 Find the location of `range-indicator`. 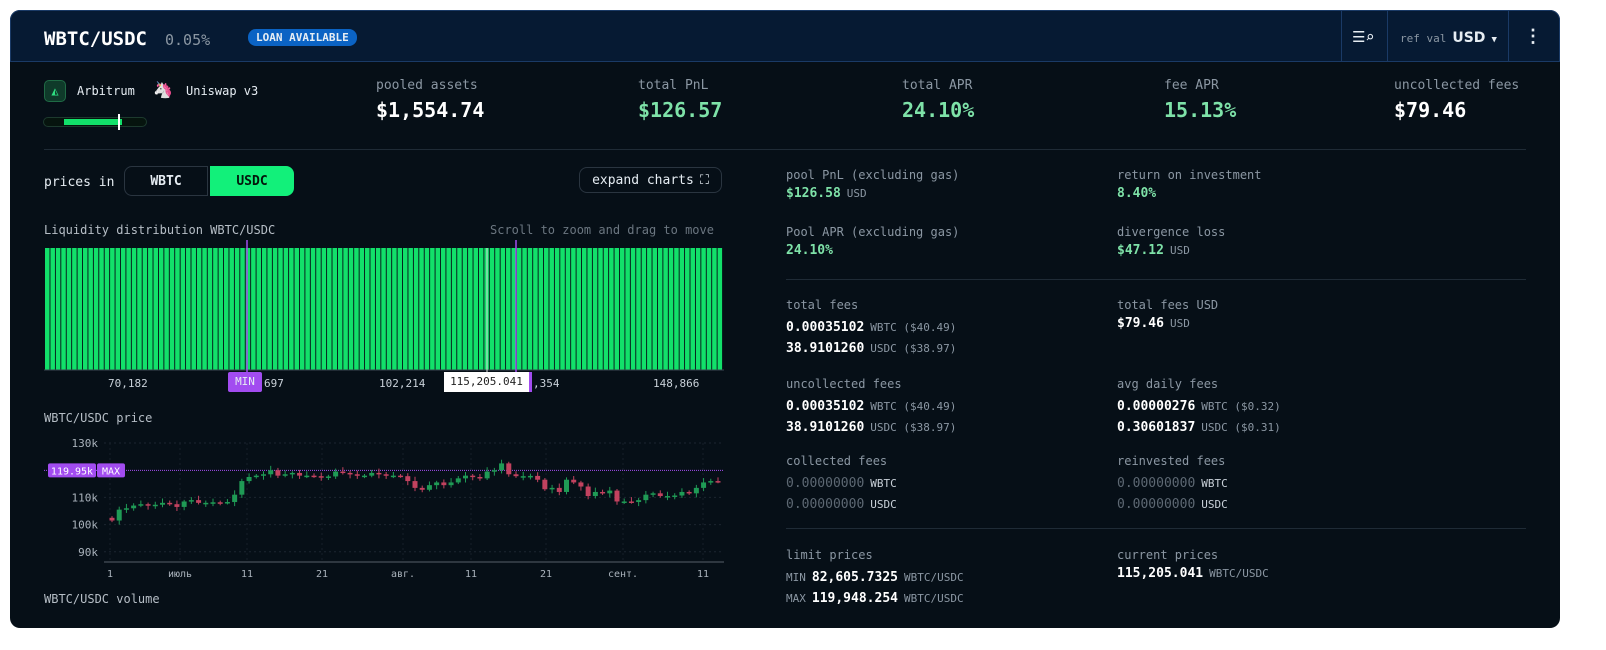

range-indicator is located at coordinates (95, 122).